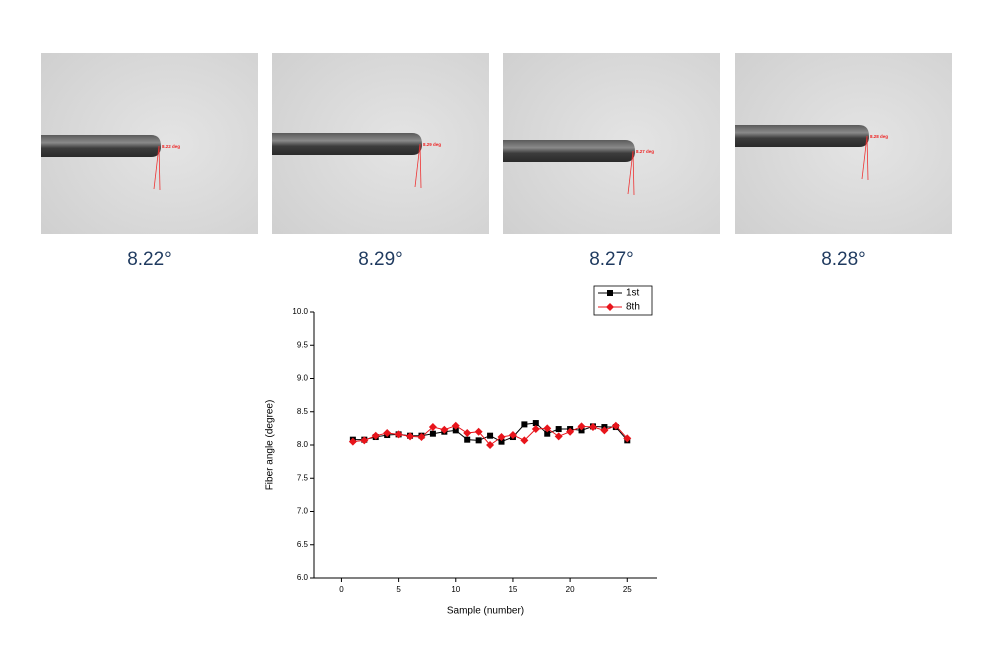 This screenshot has width=999, height=645. What do you see at coordinates (843, 259) in the screenshot?
I see `photo-caption: 8.28°` at bounding box center [843, 259].